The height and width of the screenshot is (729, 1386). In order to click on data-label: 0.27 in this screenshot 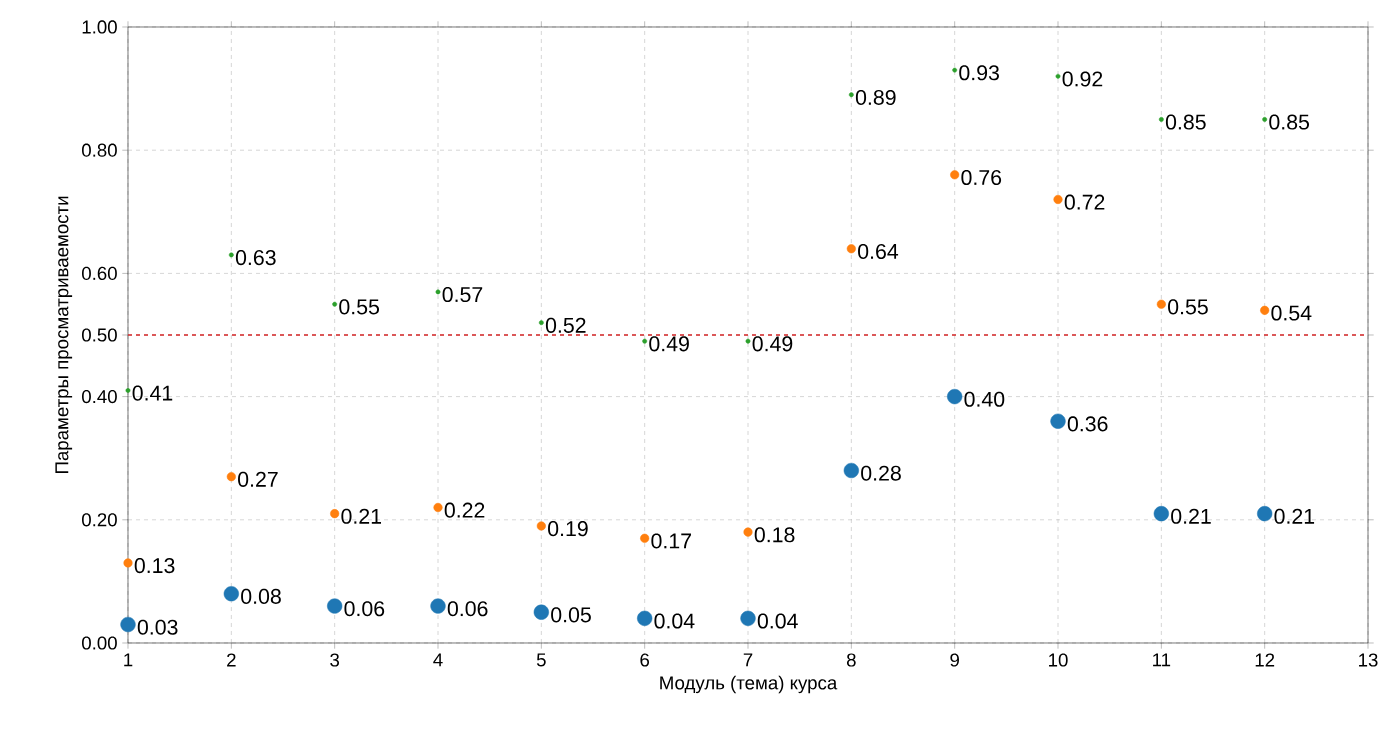, I will do `click(258, 479)`.